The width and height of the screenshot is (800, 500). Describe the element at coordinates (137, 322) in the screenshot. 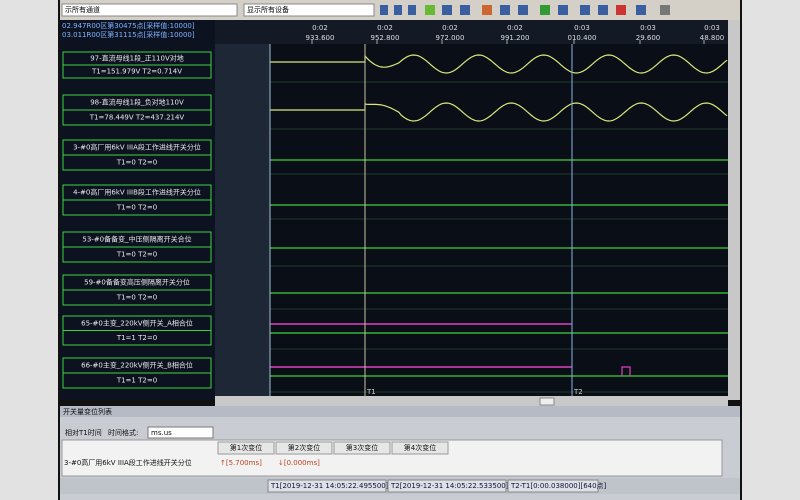

I see `channel-name: 65-#0主变_220kV侧开关_A相合位` at that location.